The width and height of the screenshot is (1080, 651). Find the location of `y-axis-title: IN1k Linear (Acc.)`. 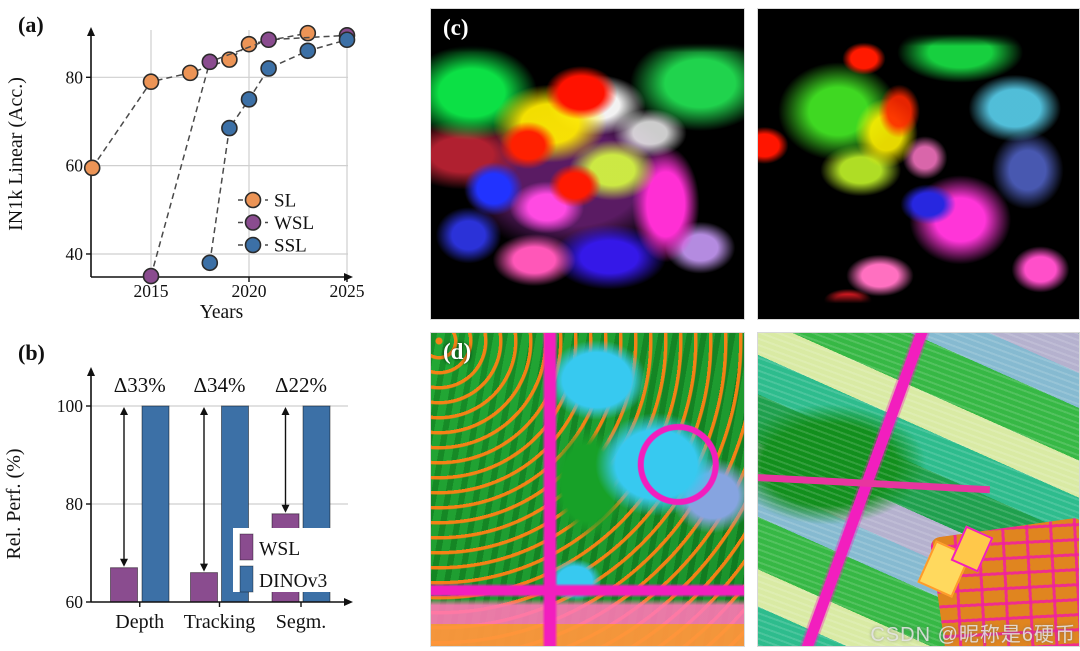

y-axis-title: IN1k Linear (Acc.) is located at coordinates (16, 154).